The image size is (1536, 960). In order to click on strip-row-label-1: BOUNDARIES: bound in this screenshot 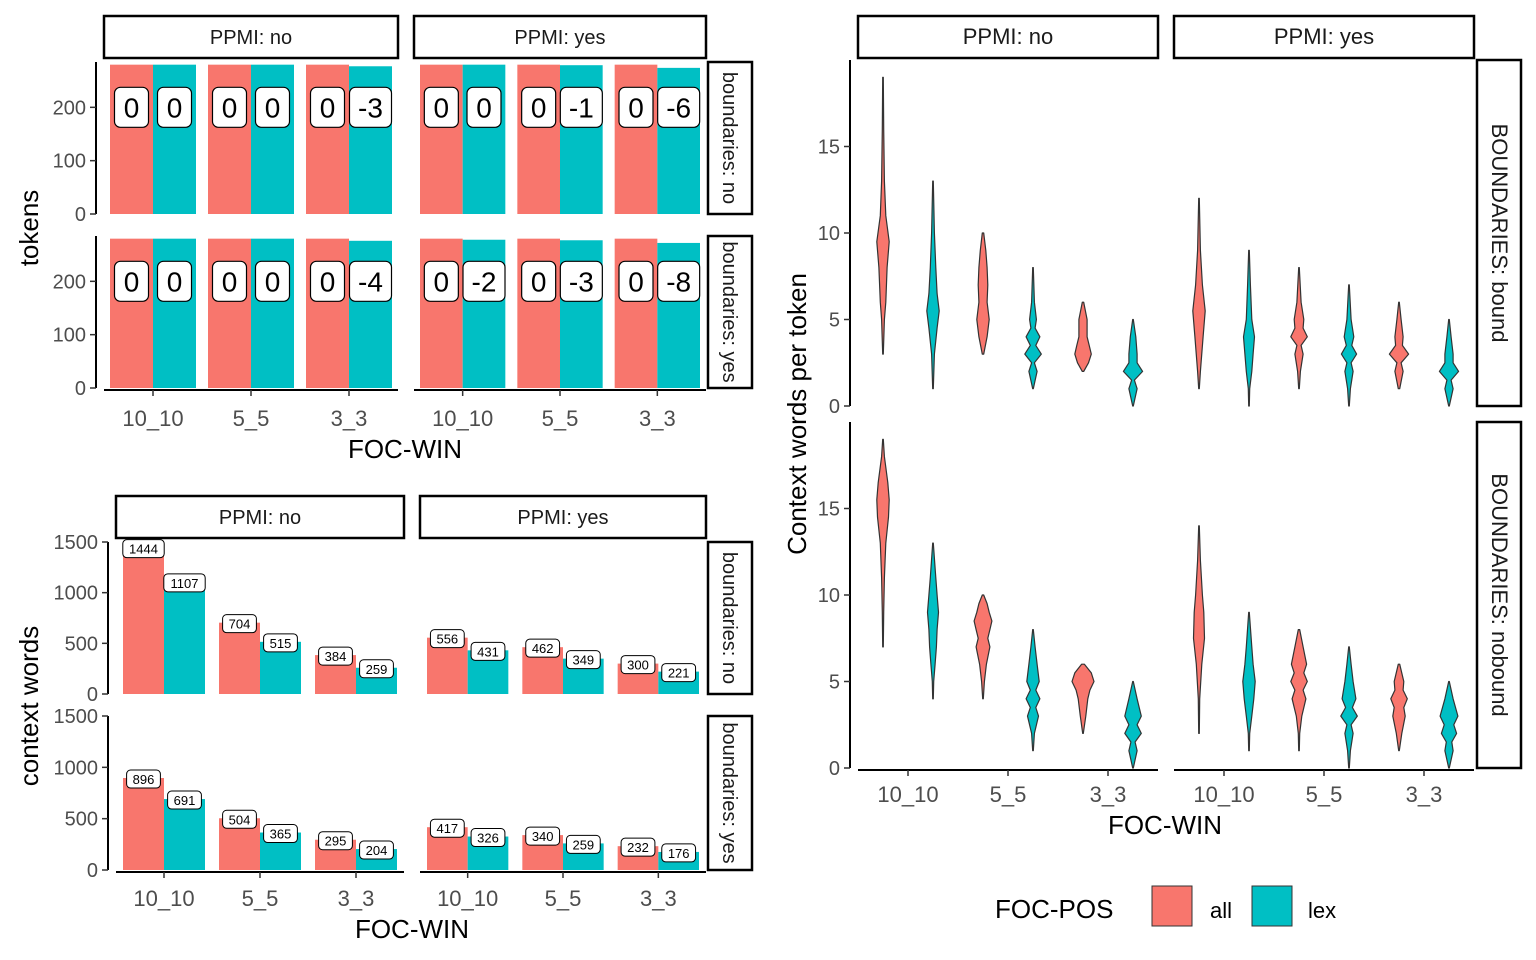, I will do `click(1499, 233)`.